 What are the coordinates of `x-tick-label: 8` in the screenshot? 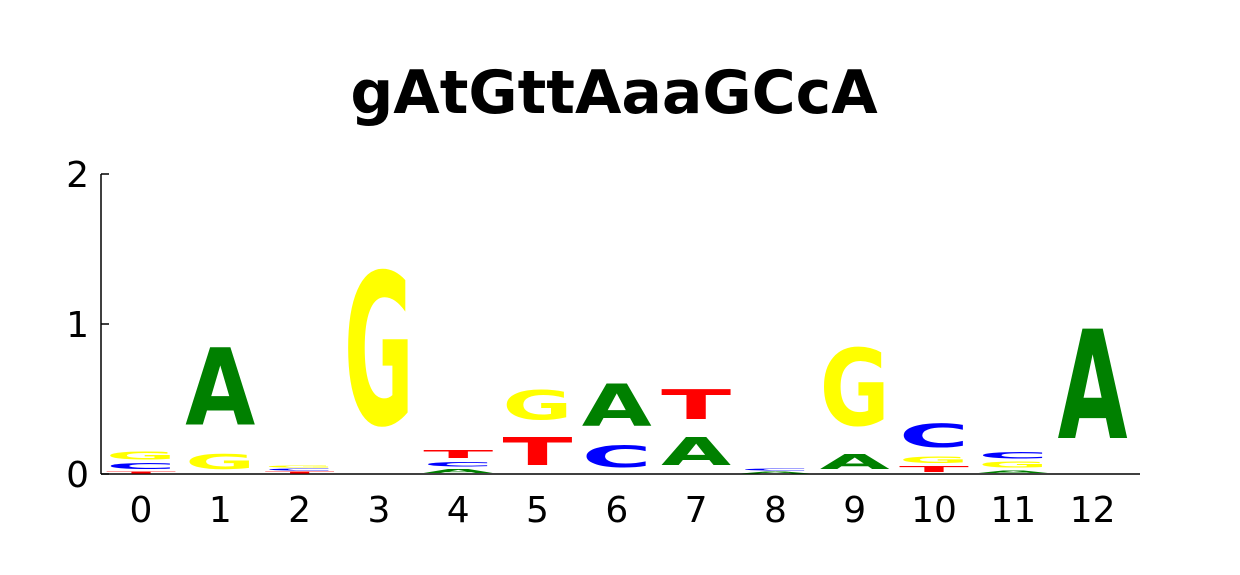 It's located at (775, 510).